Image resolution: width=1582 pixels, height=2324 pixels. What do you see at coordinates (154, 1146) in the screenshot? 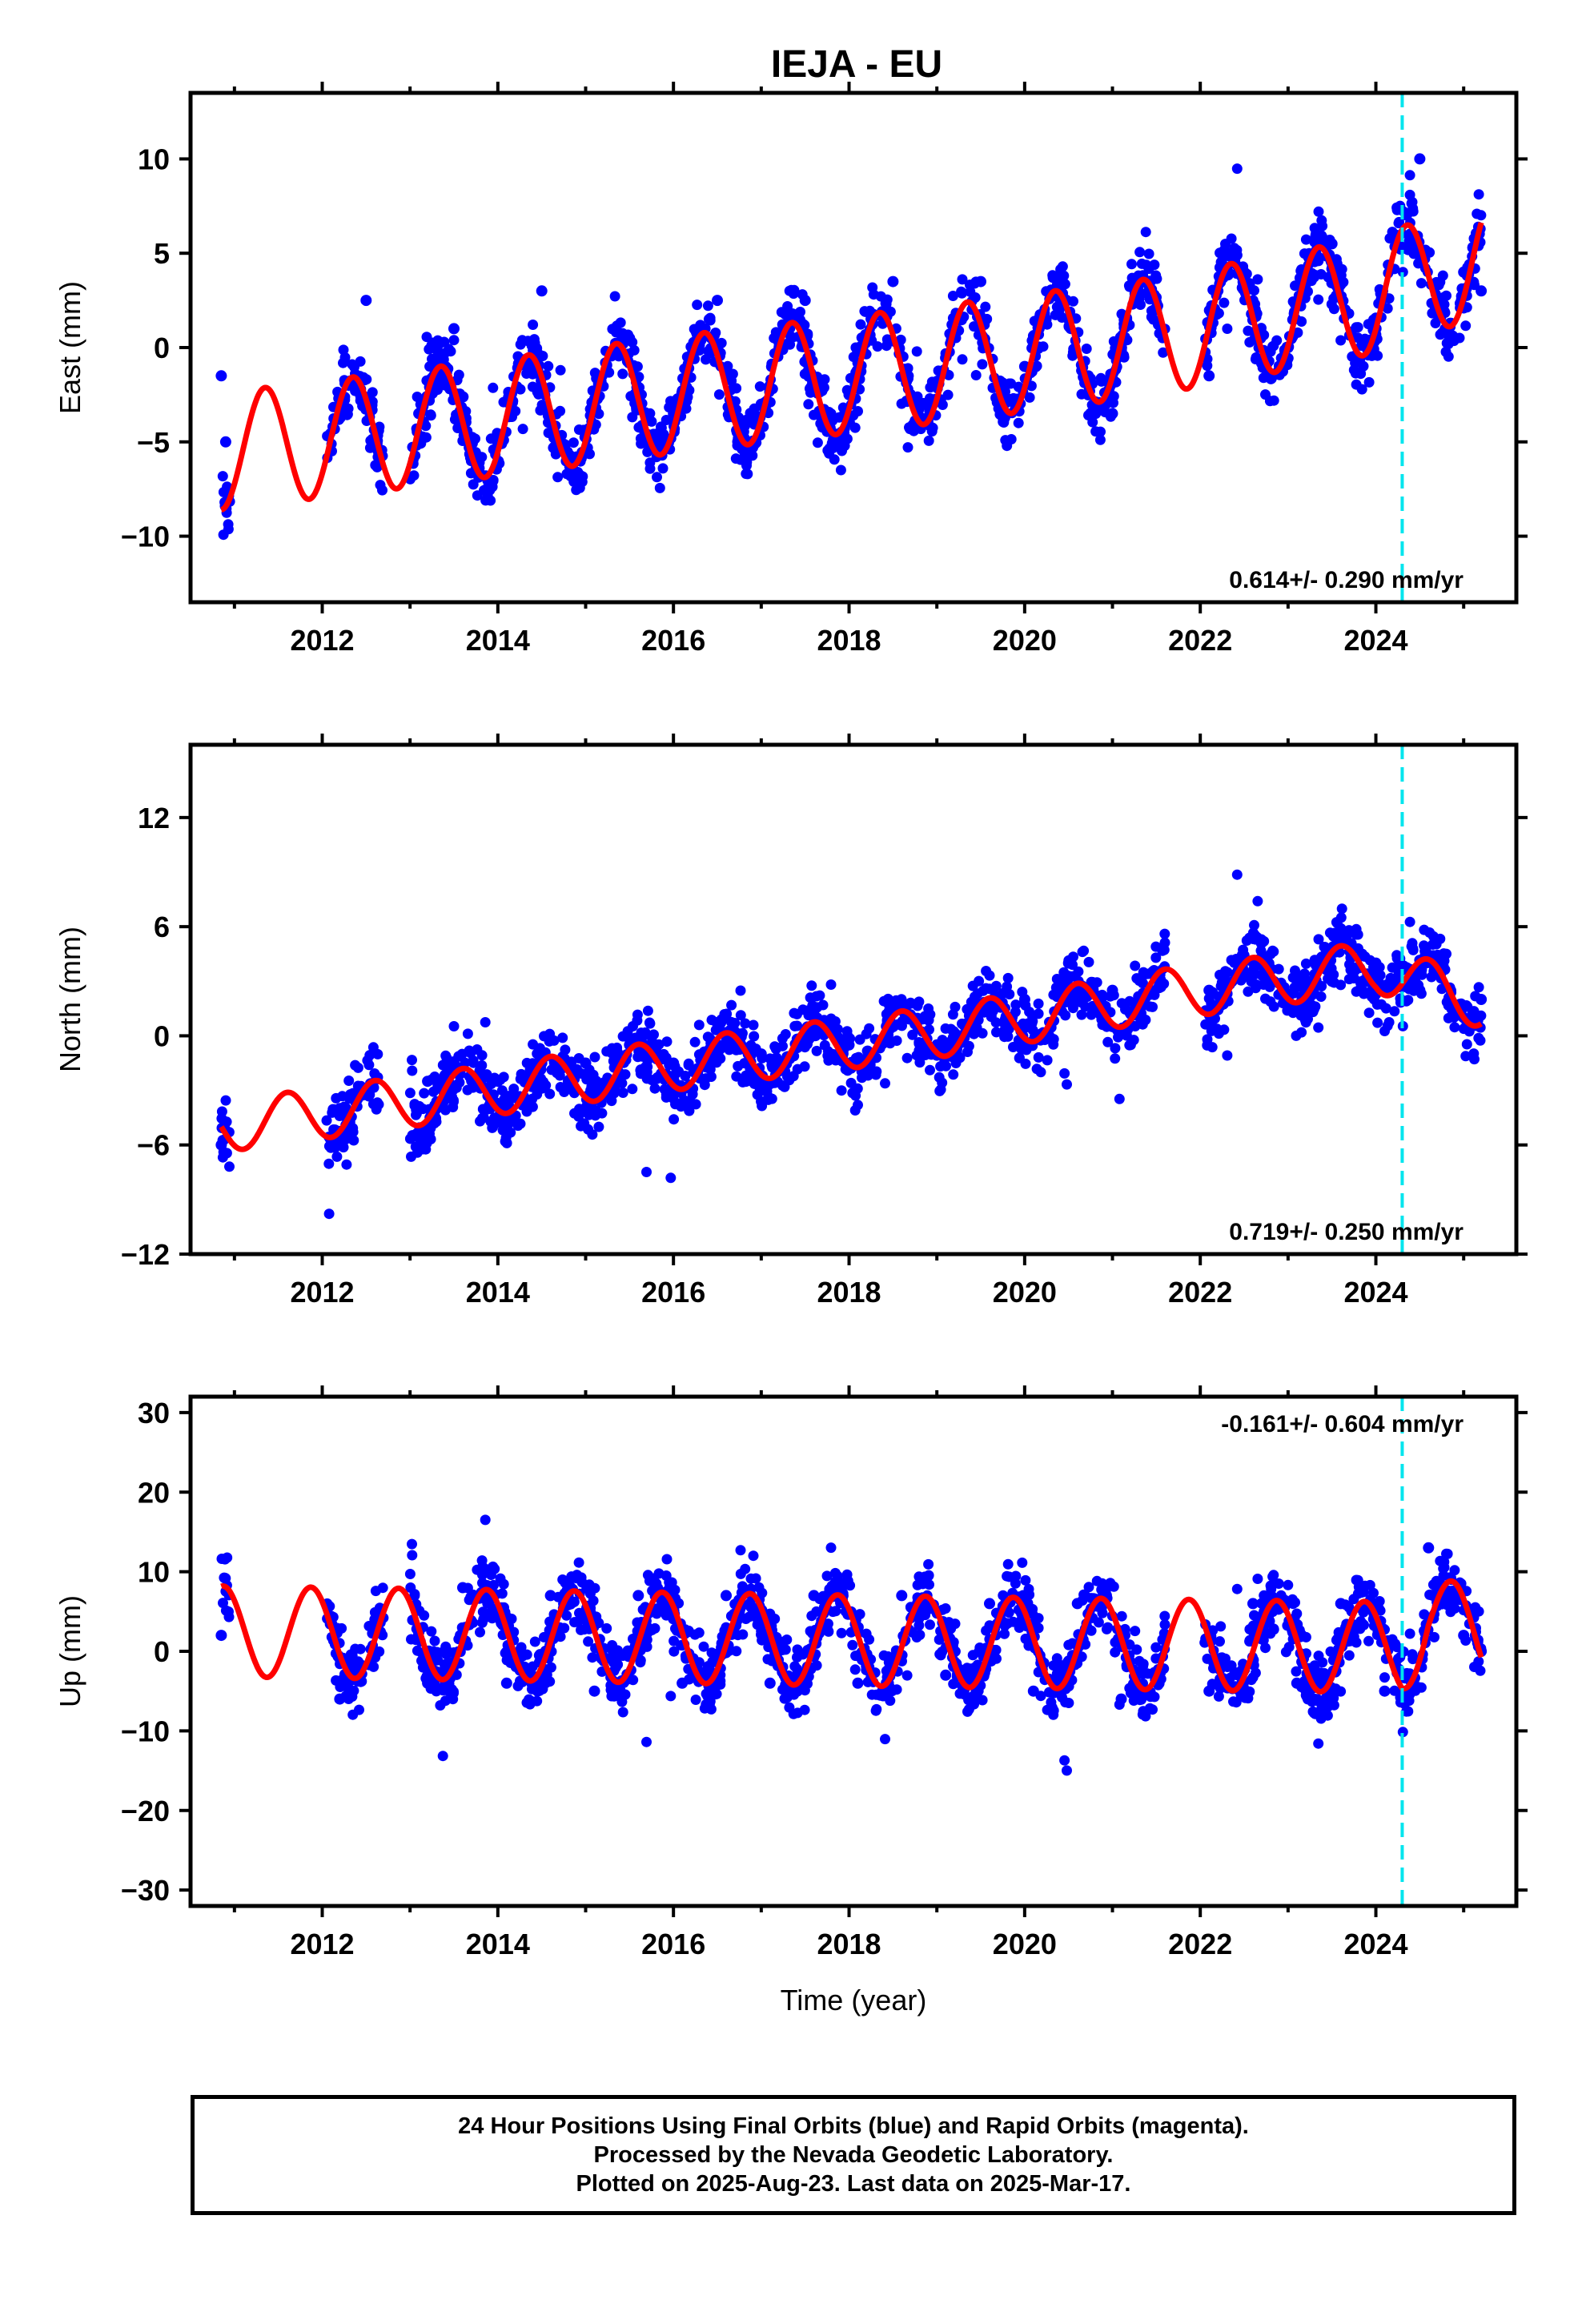
I see `north-y-tick-label: −6` at bounding box center [154, 1146].